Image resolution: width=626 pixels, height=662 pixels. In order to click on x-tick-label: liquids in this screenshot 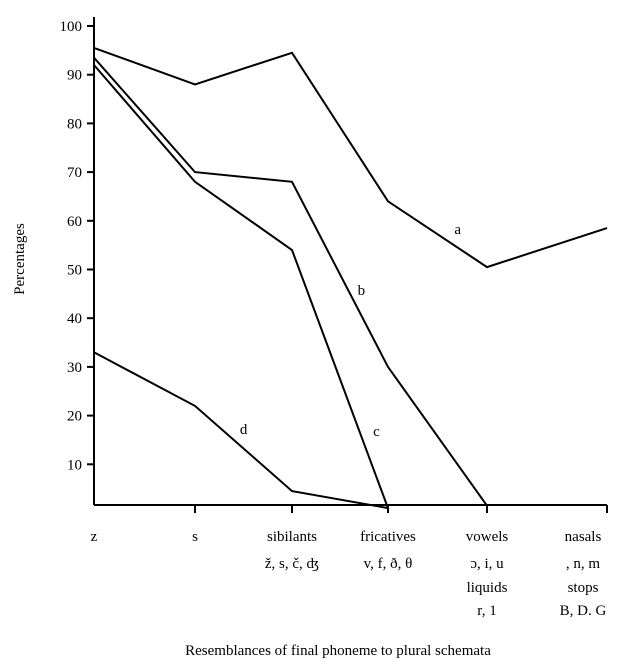, I will do `click(487, 588)`.